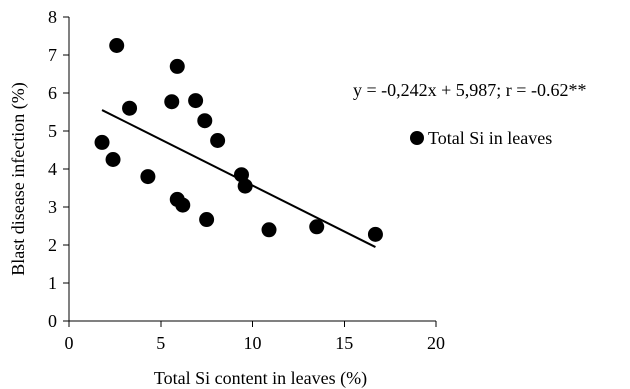 This screenshot has width=630, height=389. I want to click on x-tick-label: 10, so click(253, 343).